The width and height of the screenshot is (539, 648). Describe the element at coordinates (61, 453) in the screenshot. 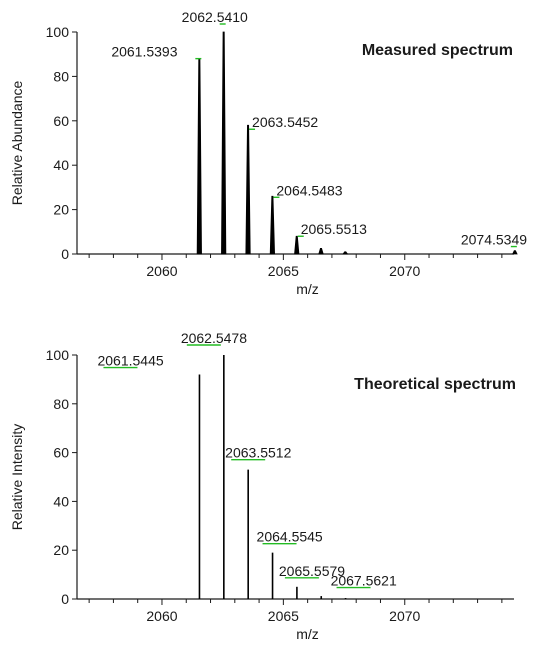

I see `theoretical-y-tick-label: 60` at that location.